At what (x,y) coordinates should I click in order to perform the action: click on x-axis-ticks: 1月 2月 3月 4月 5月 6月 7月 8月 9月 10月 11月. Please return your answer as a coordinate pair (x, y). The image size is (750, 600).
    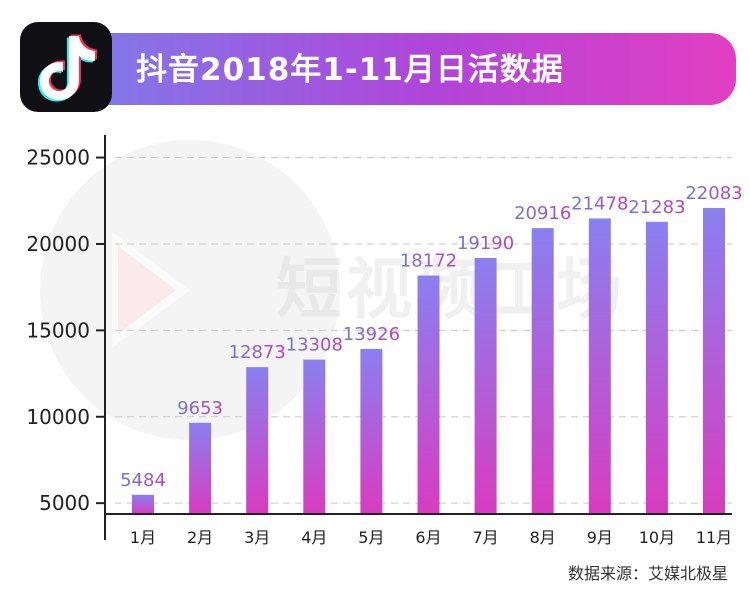
    Looking at the image, I should click on (431, 537).